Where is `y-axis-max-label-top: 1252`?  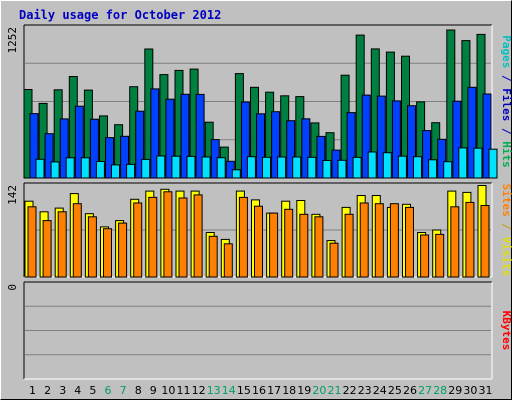 y-axis-max-label-top: 1252 is located at coordinates (12, 40).